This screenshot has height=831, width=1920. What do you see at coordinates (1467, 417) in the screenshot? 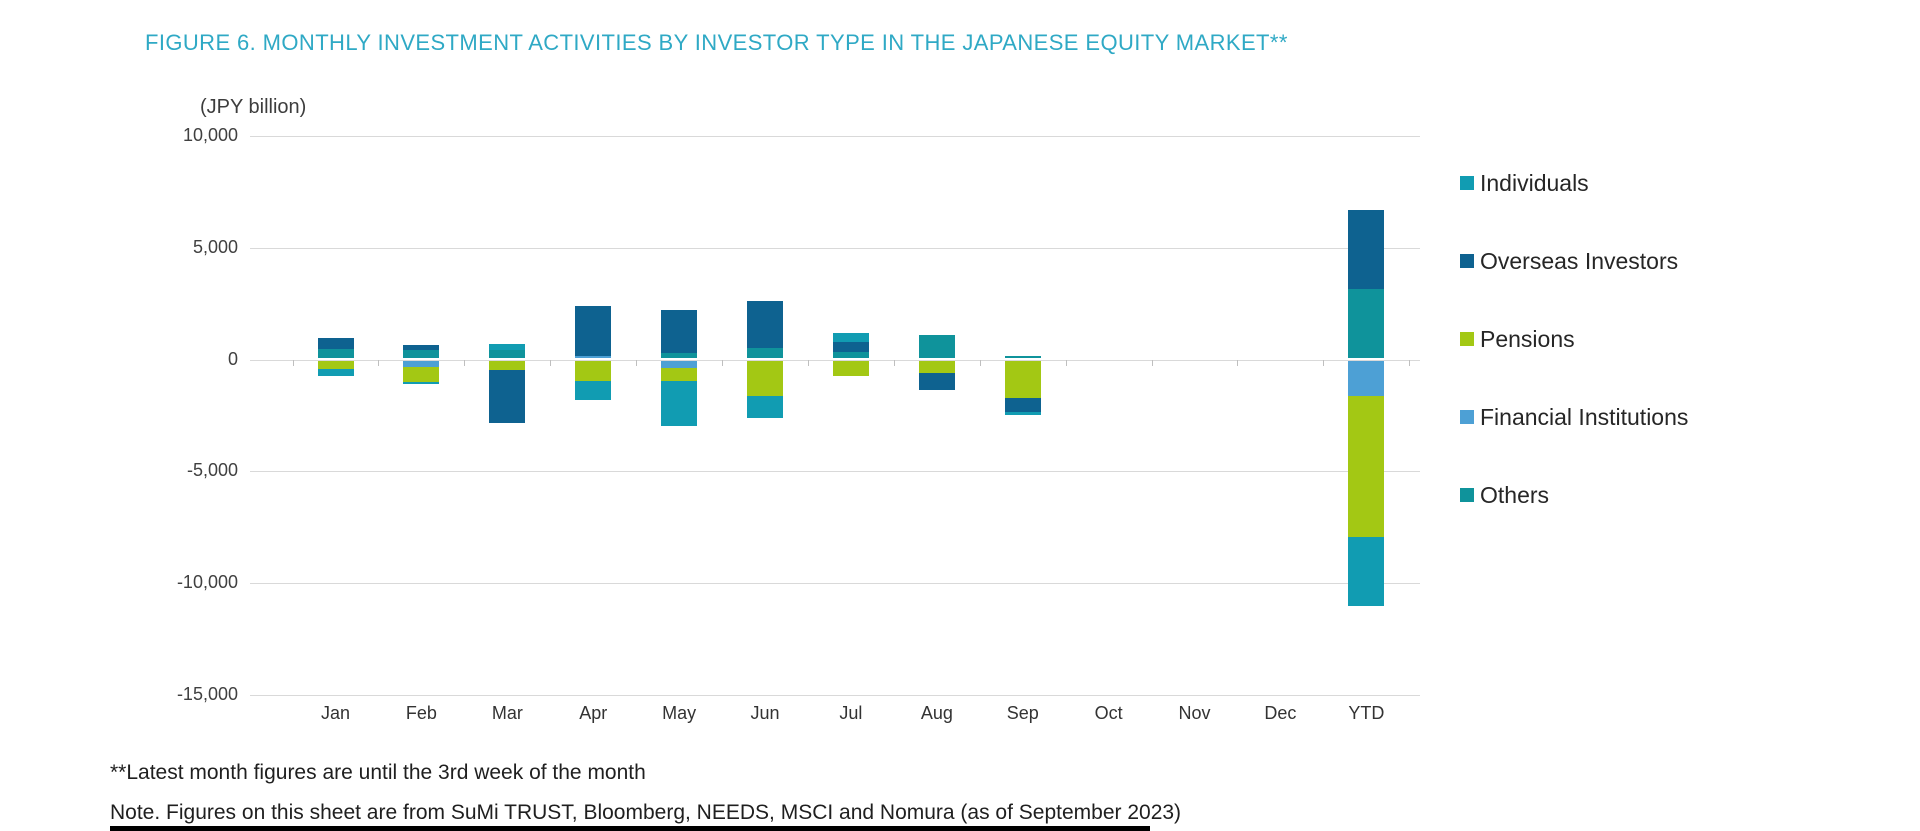
I see `financial-institutions-swatch-icon` at bounding box center [1467, 417].